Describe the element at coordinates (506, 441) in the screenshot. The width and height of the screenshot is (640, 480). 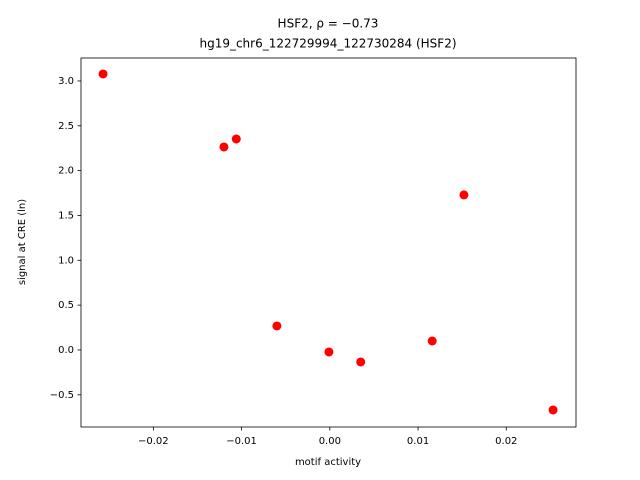
I see `x-tick-label: 0.02` at that location.